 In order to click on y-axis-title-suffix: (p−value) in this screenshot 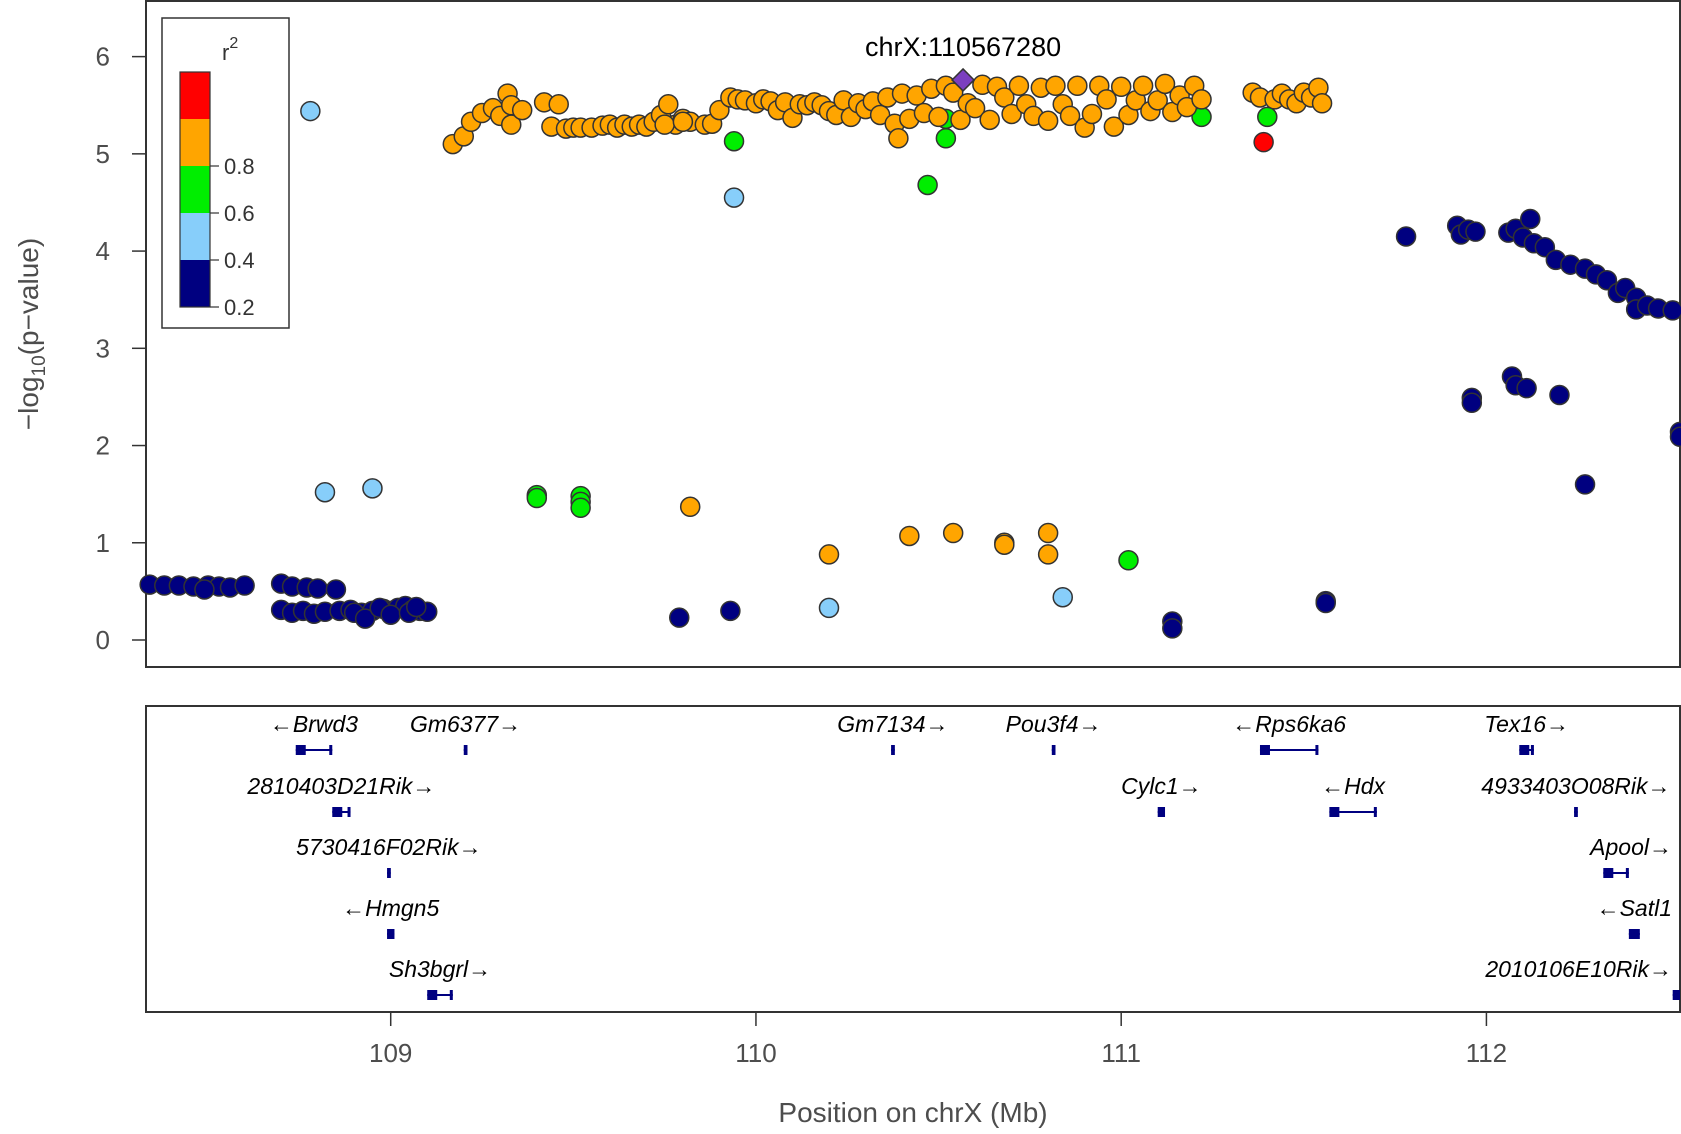, I will do `click(28, 297)`.